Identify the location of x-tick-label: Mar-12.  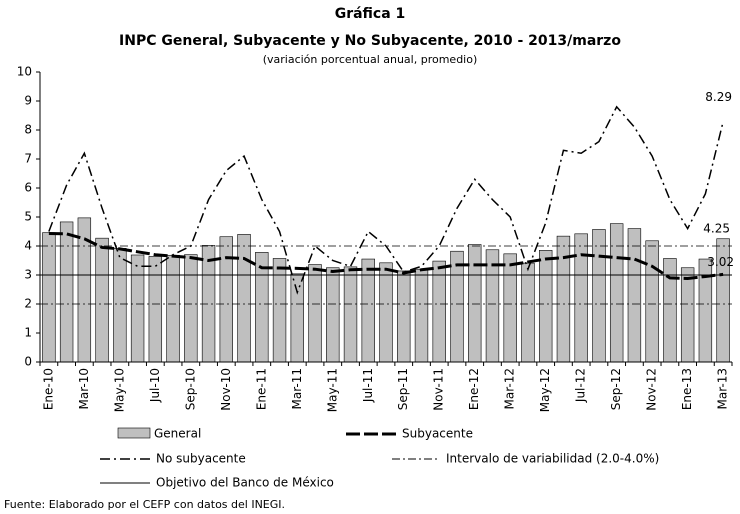
(510, 388).